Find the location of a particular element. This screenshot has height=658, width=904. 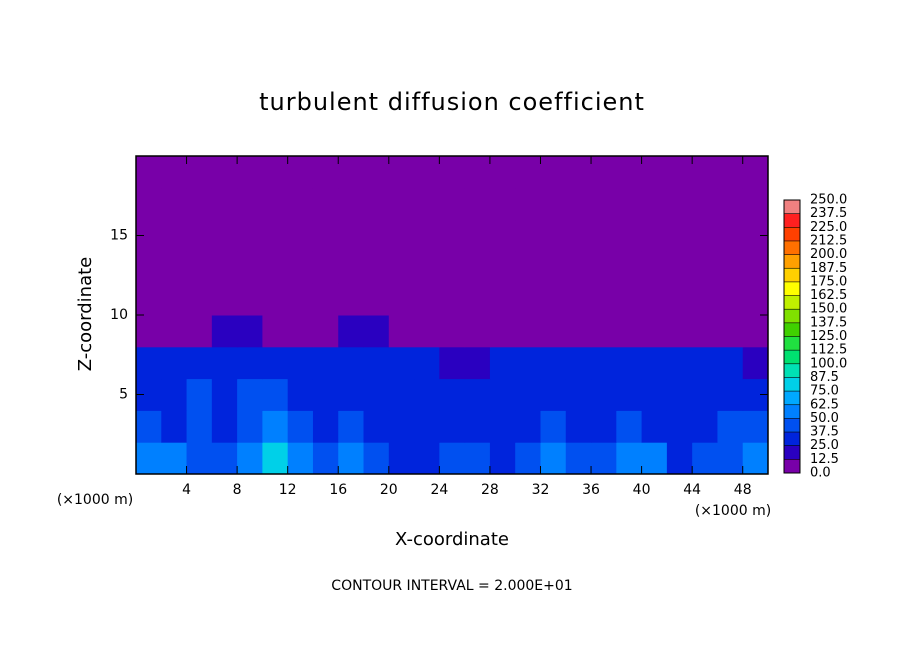

colorbar-tick-label: 37.5 is located at coordinates (824, 432).